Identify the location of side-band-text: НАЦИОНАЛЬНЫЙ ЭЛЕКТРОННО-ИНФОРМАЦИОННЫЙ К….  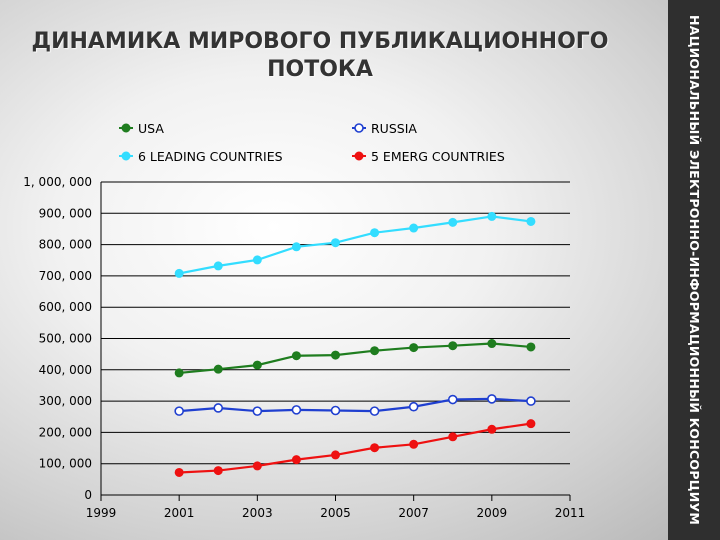
(694, 270).